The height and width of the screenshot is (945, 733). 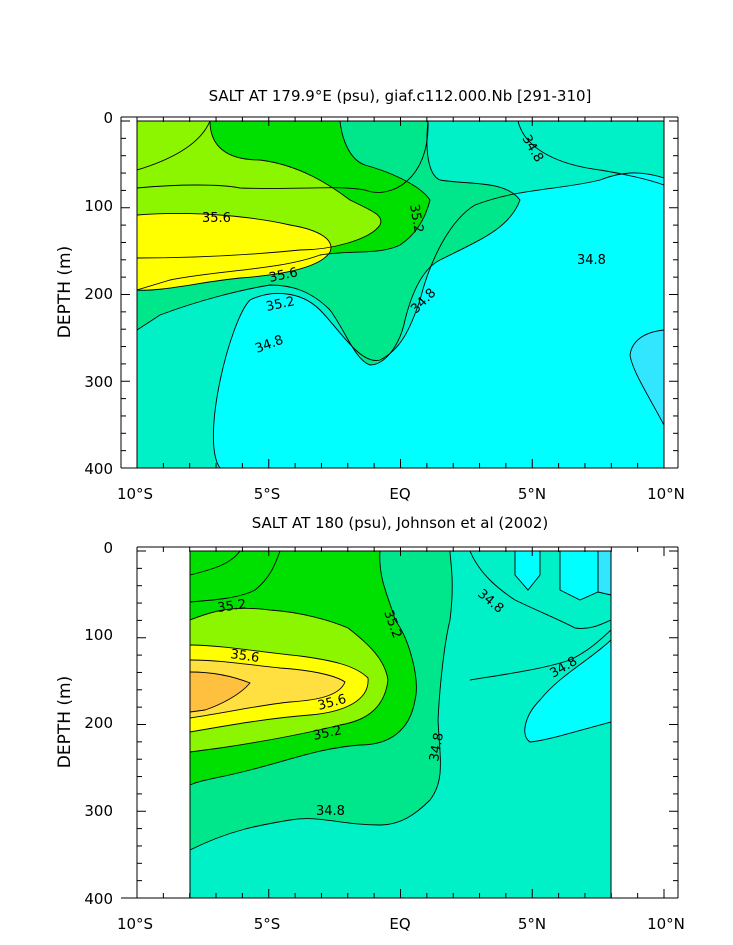 I want to click on y-tick-labels-top: 0 100 200 300 400, so click(x=98, y=293).